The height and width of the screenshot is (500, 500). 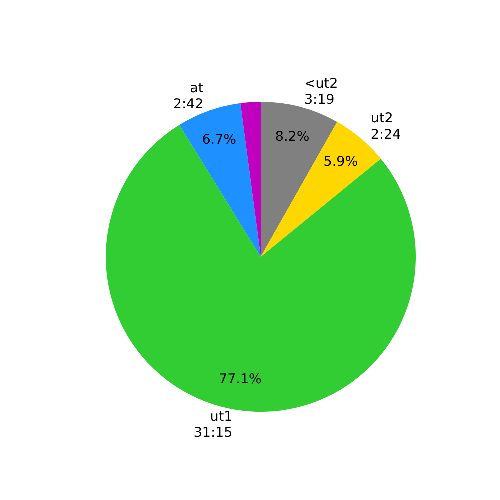 What do you see at coordinates (341, 162) in the screenshot?
I see `data-label: 5.9%` at bounding box center [341, 162].